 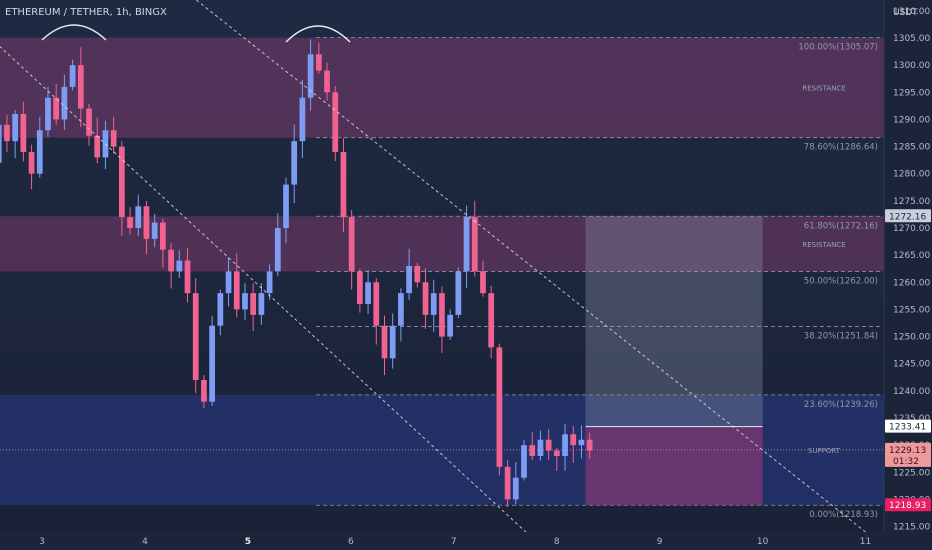 I want to click on zone-label-0: RESISTANCE, so click(x=823, y=89).